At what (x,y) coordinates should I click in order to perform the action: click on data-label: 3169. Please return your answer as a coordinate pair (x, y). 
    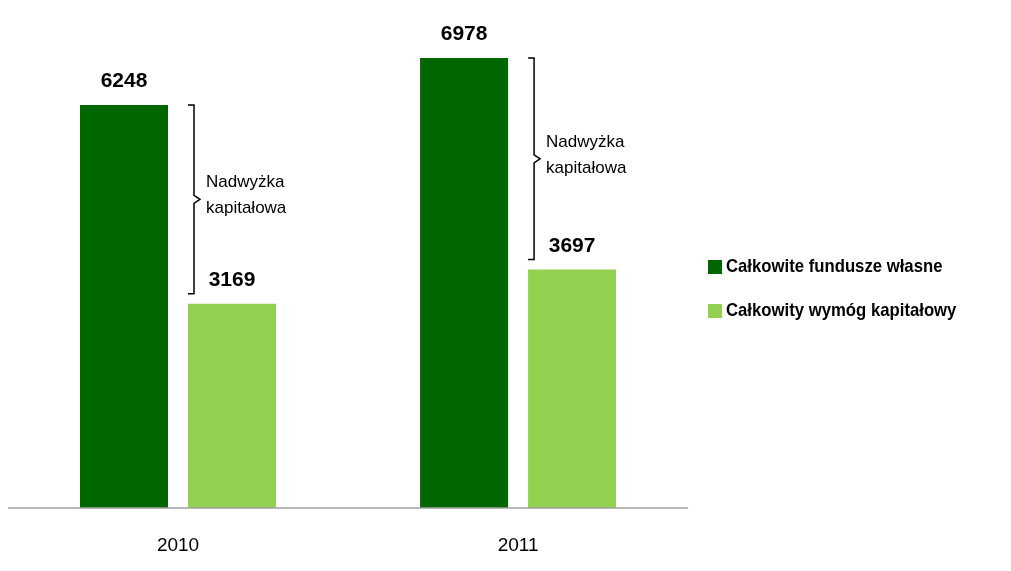
    Looking at the image, I should click on (232, 278).